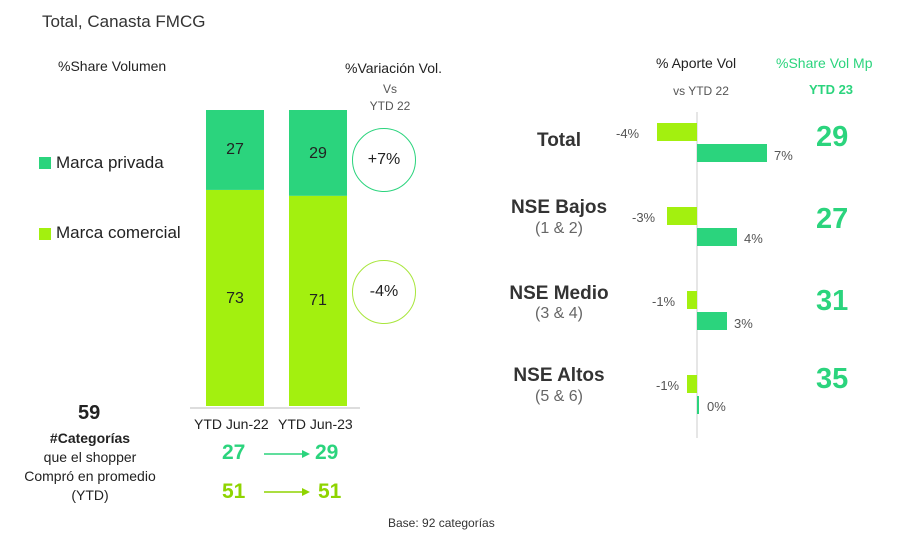 This screenshot has height=533, width=911. I want to click on page-title: Total, Canasta FMCG, so click(124, 21).